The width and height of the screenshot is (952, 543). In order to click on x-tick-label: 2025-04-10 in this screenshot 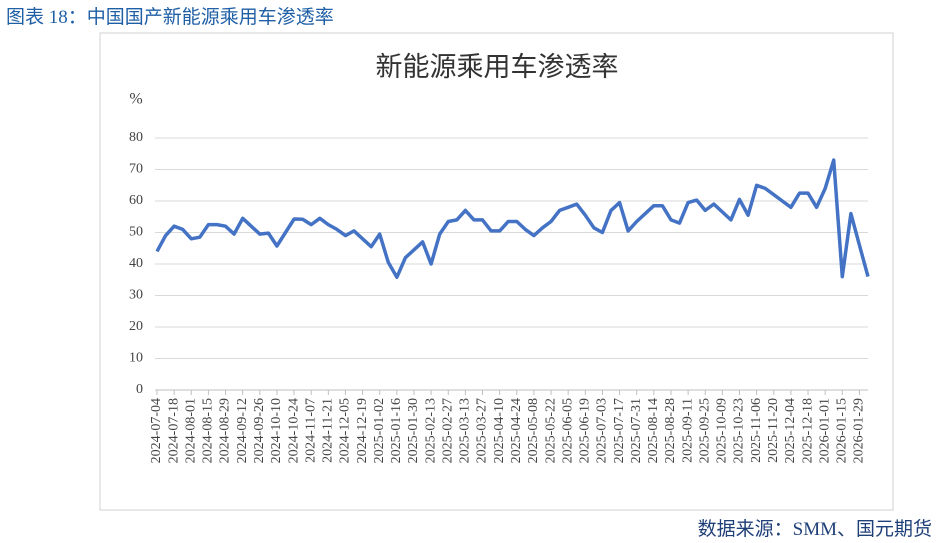, I will do `click(499, 430)`.